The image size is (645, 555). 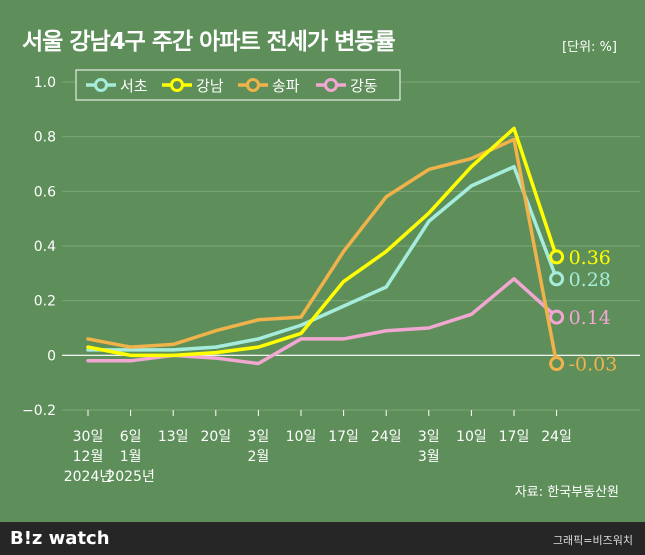 What do you see at coordinates (45, 192) in the screenshot?
I see `y-tick-label: 0.6` at bounding box center [45, 192].